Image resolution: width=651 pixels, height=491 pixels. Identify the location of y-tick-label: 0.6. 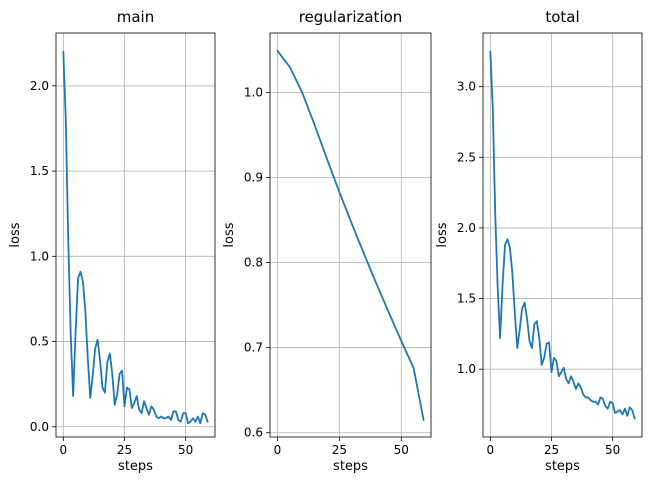
(253, 433).